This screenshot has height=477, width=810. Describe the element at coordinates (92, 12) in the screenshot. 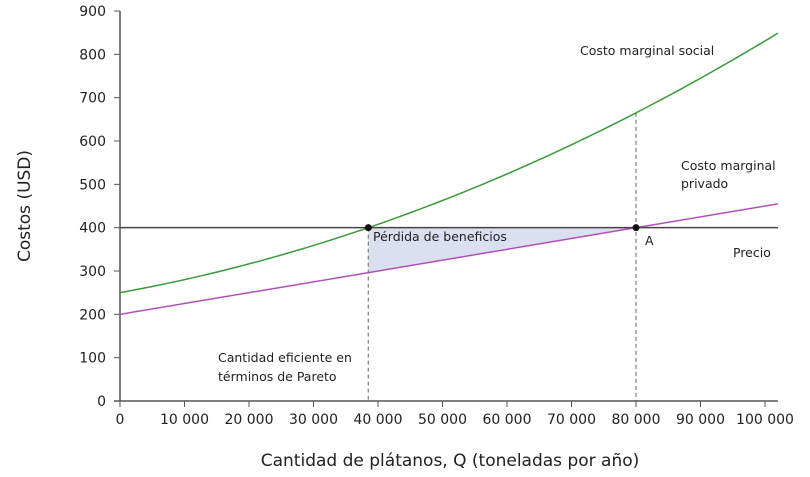

I see `y-tick-label: 900` at that location.